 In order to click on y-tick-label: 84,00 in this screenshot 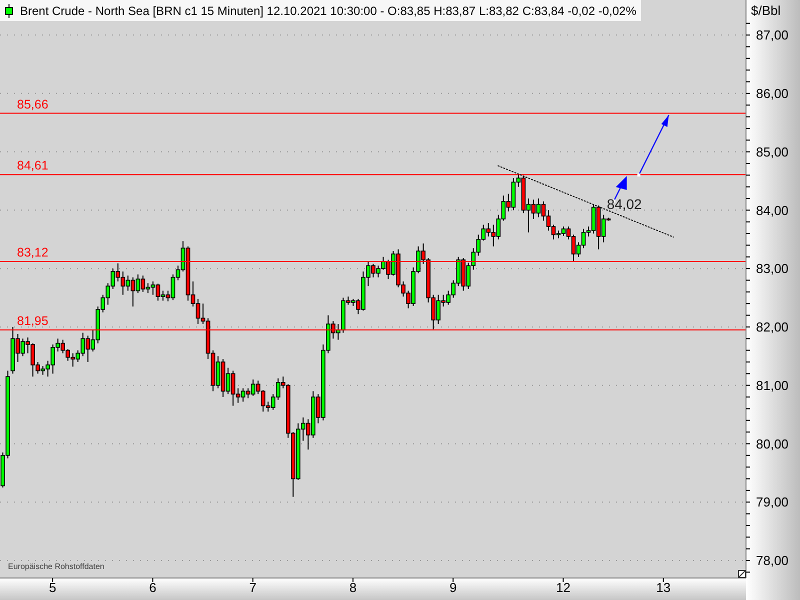, I will do `click(772, 210)`.